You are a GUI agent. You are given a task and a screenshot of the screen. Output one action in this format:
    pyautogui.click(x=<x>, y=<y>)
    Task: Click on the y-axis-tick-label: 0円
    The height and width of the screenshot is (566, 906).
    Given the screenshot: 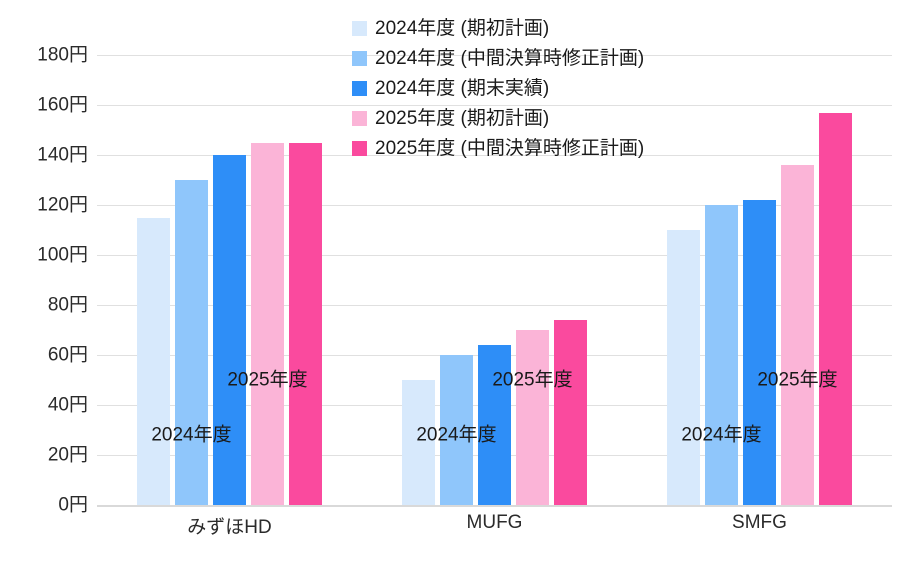 What is the action you would take?
    pyautogui.click(x=73, y=505)
    